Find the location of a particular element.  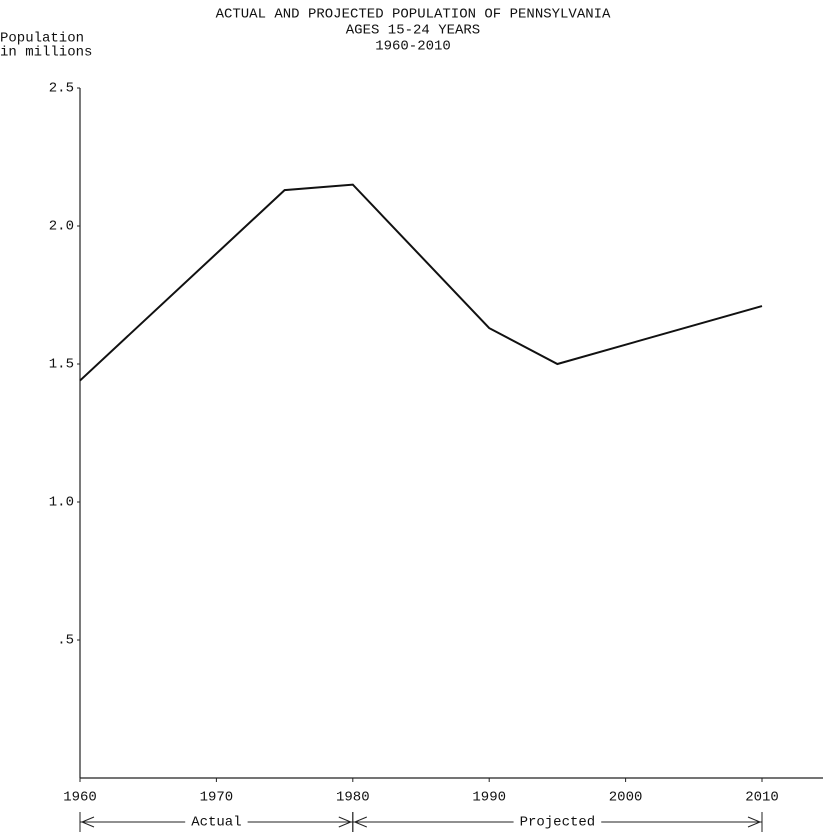

x-tick-label: 1980 is located at coordinates (353, 798).